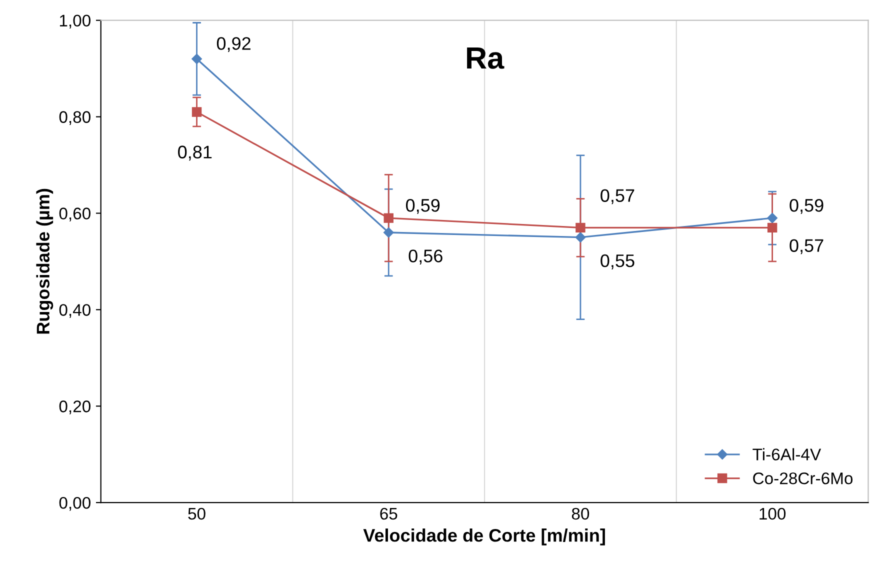 Image resolution: width=877 pixels, height=581 pixels. Describe the element at coordinates (617, 262) in the screenshot. I see `data-label: 0,55` at that location.